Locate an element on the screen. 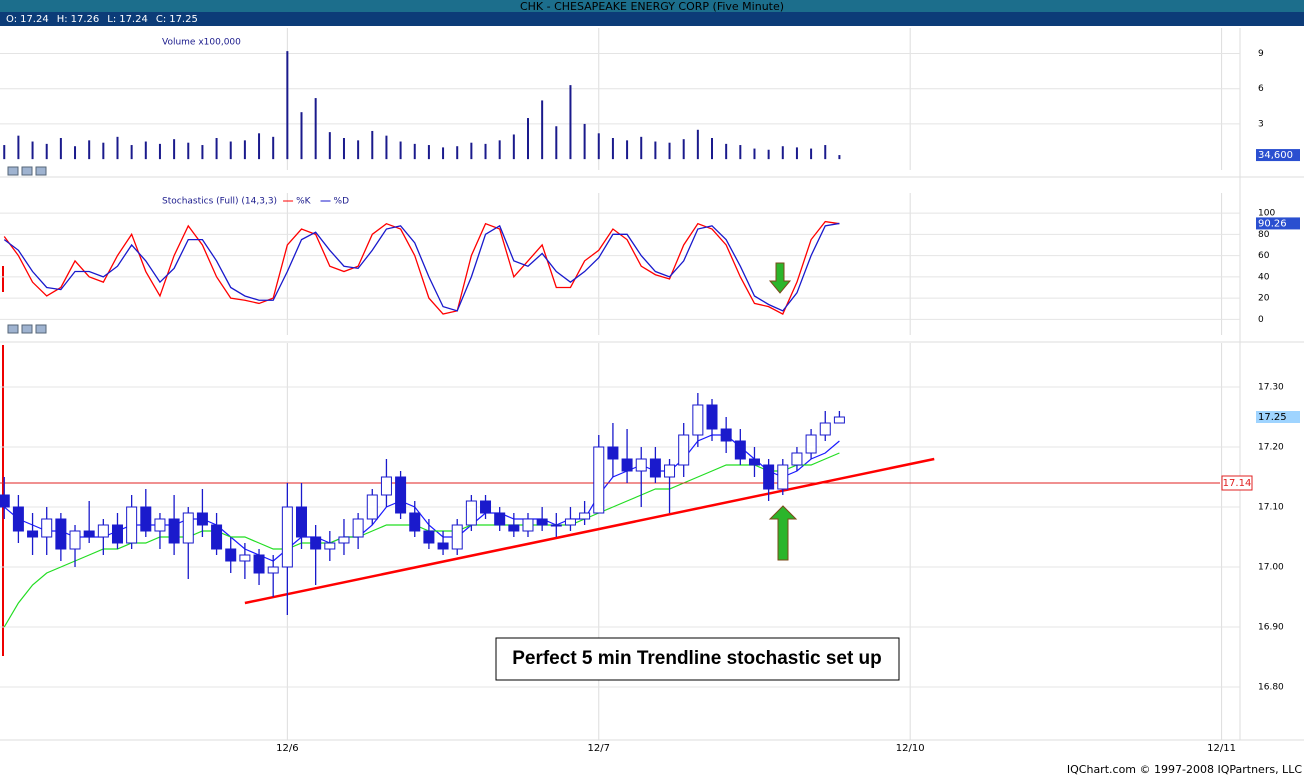  footer: IQChart.com © 1997-2008 IQPartners, LLC is located at coordinates (1184, 769).